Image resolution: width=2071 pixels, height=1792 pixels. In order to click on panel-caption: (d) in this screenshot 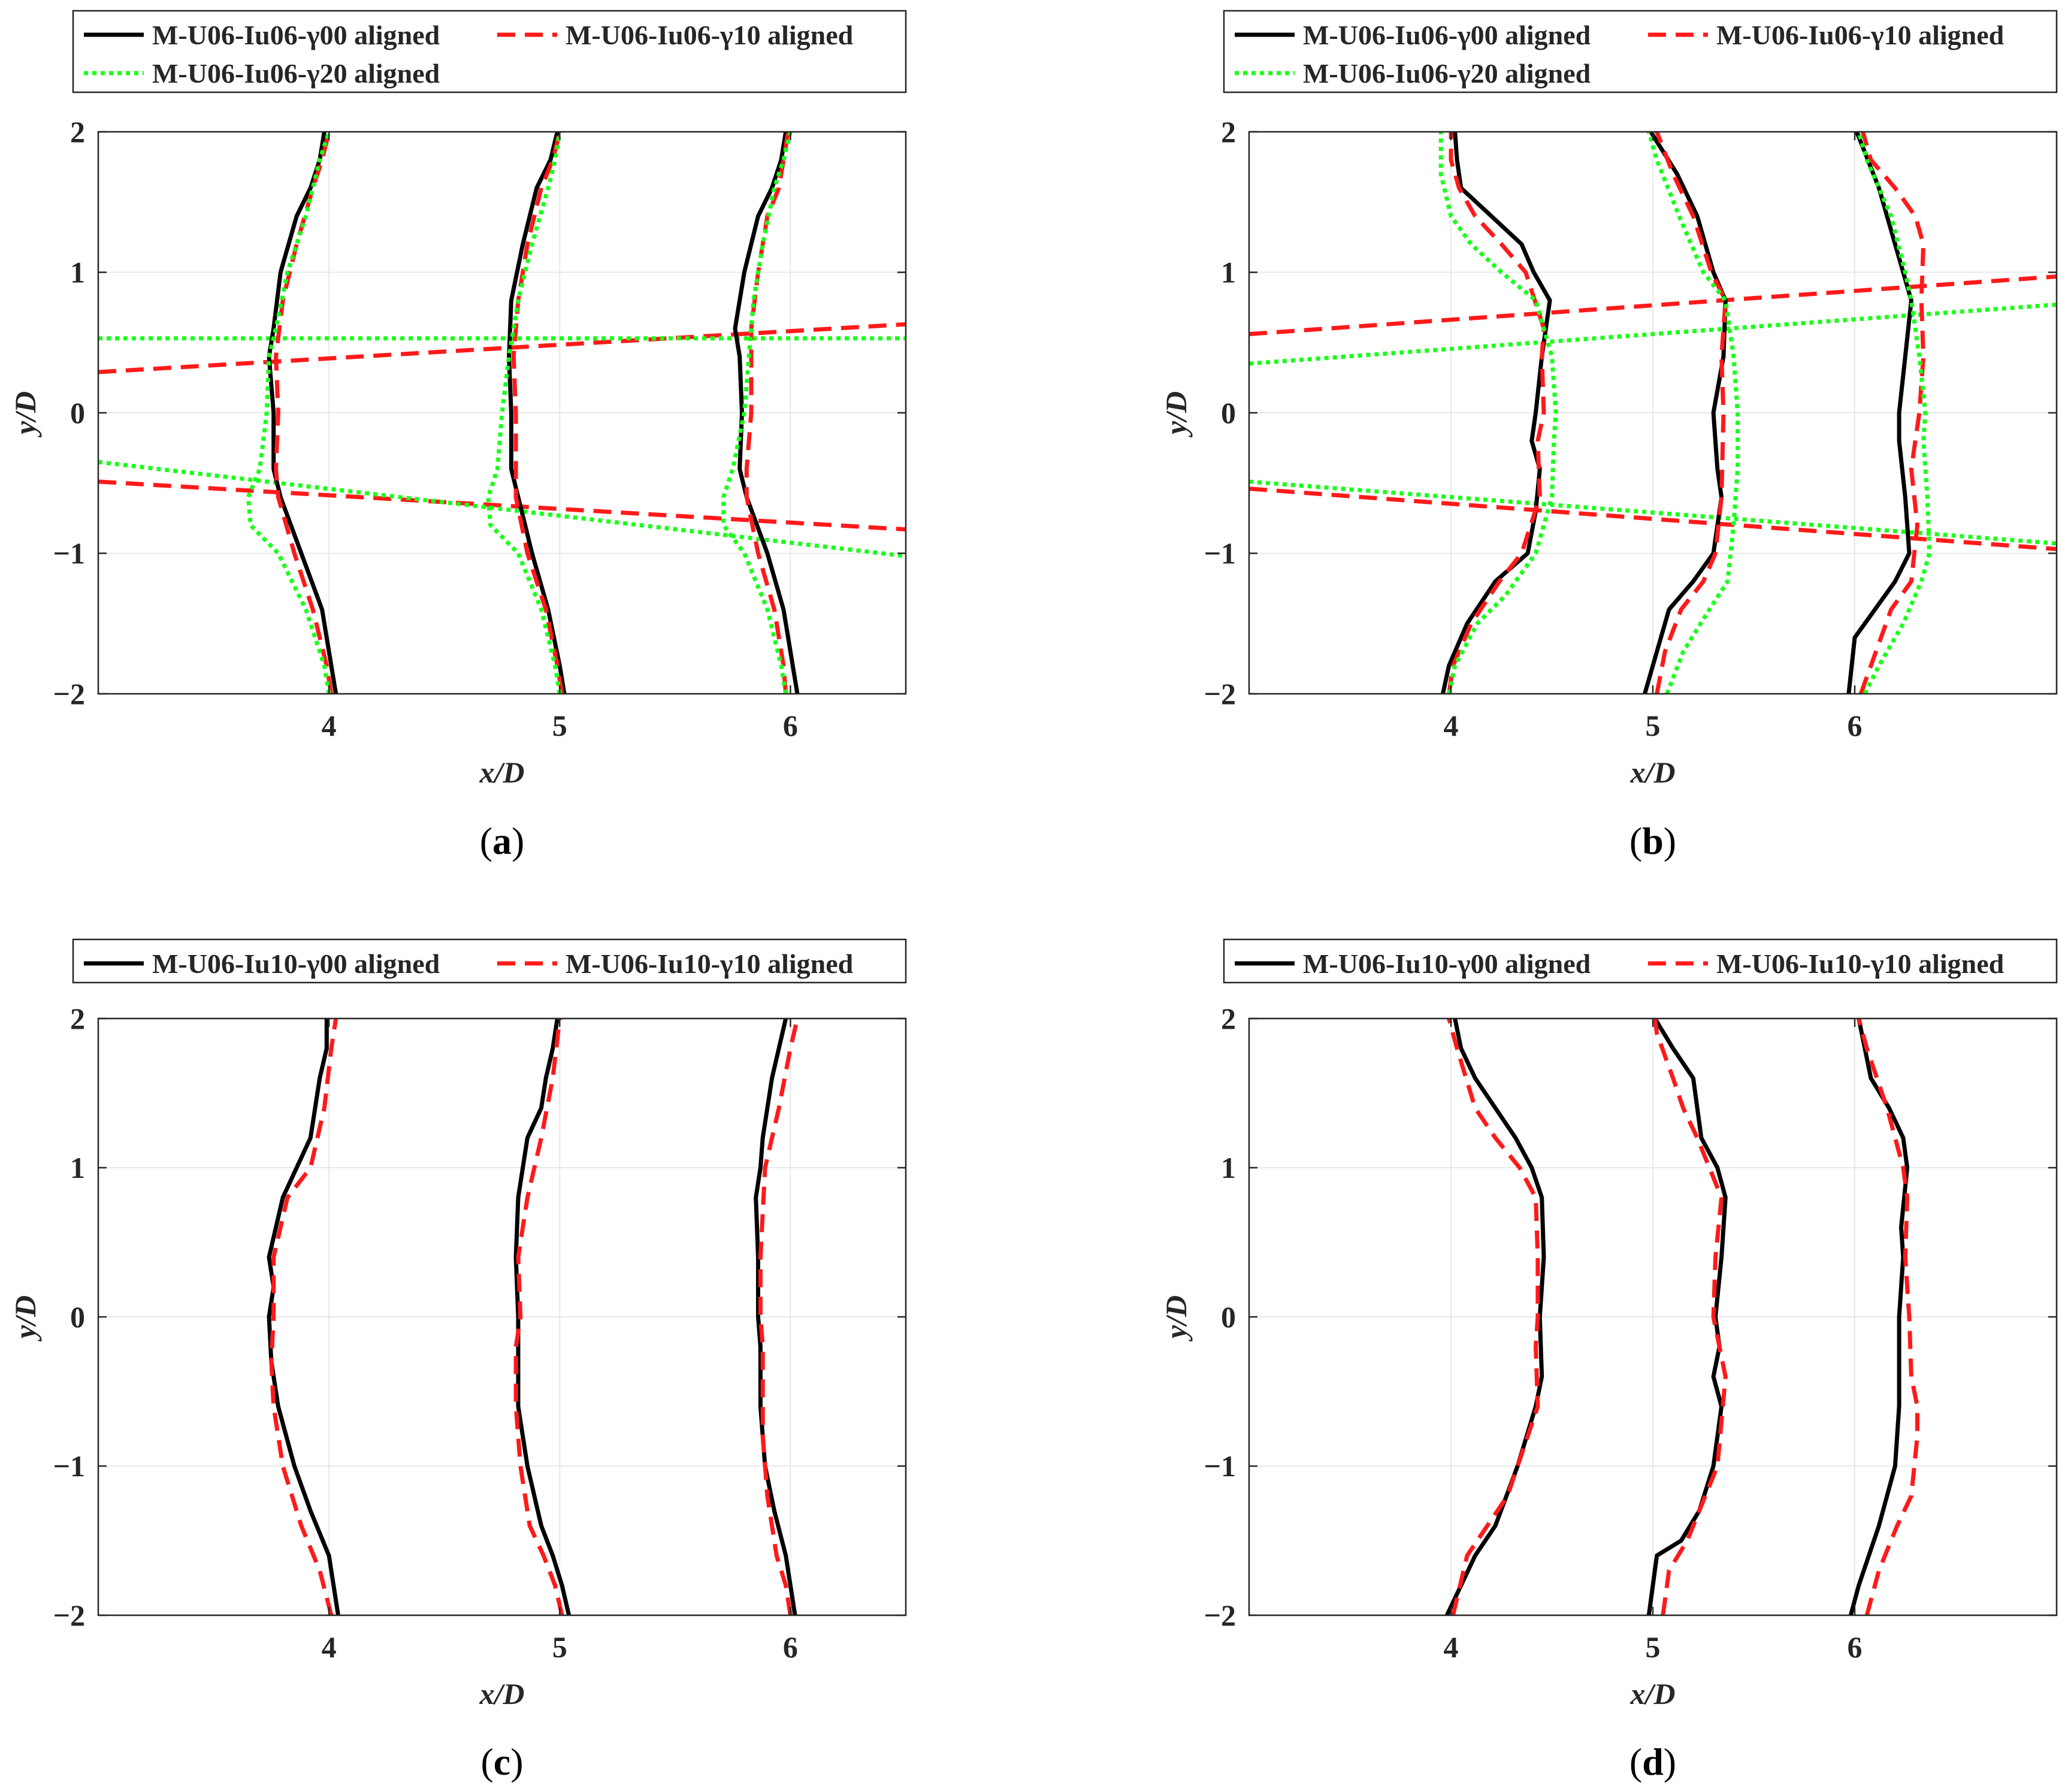, I will do `click(1652, 1761)`.